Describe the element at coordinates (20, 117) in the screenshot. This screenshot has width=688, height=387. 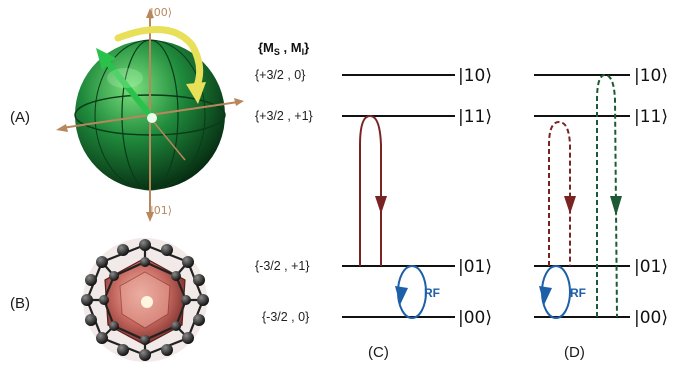
I see `panel-label-a: (A)` at that location.